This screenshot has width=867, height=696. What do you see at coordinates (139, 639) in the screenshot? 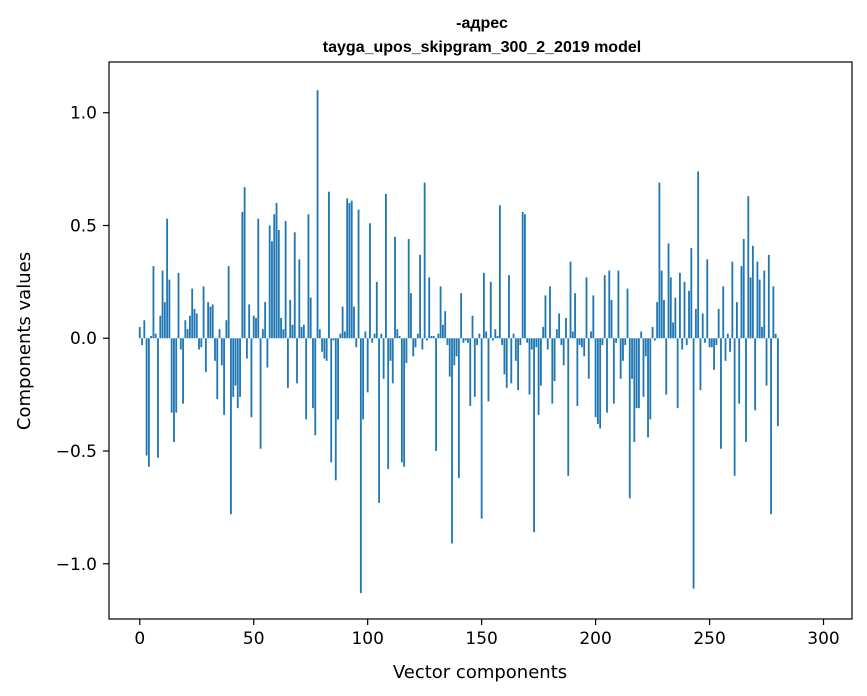
I see `x-tick-label: 0` at bounding box center [139, 639].